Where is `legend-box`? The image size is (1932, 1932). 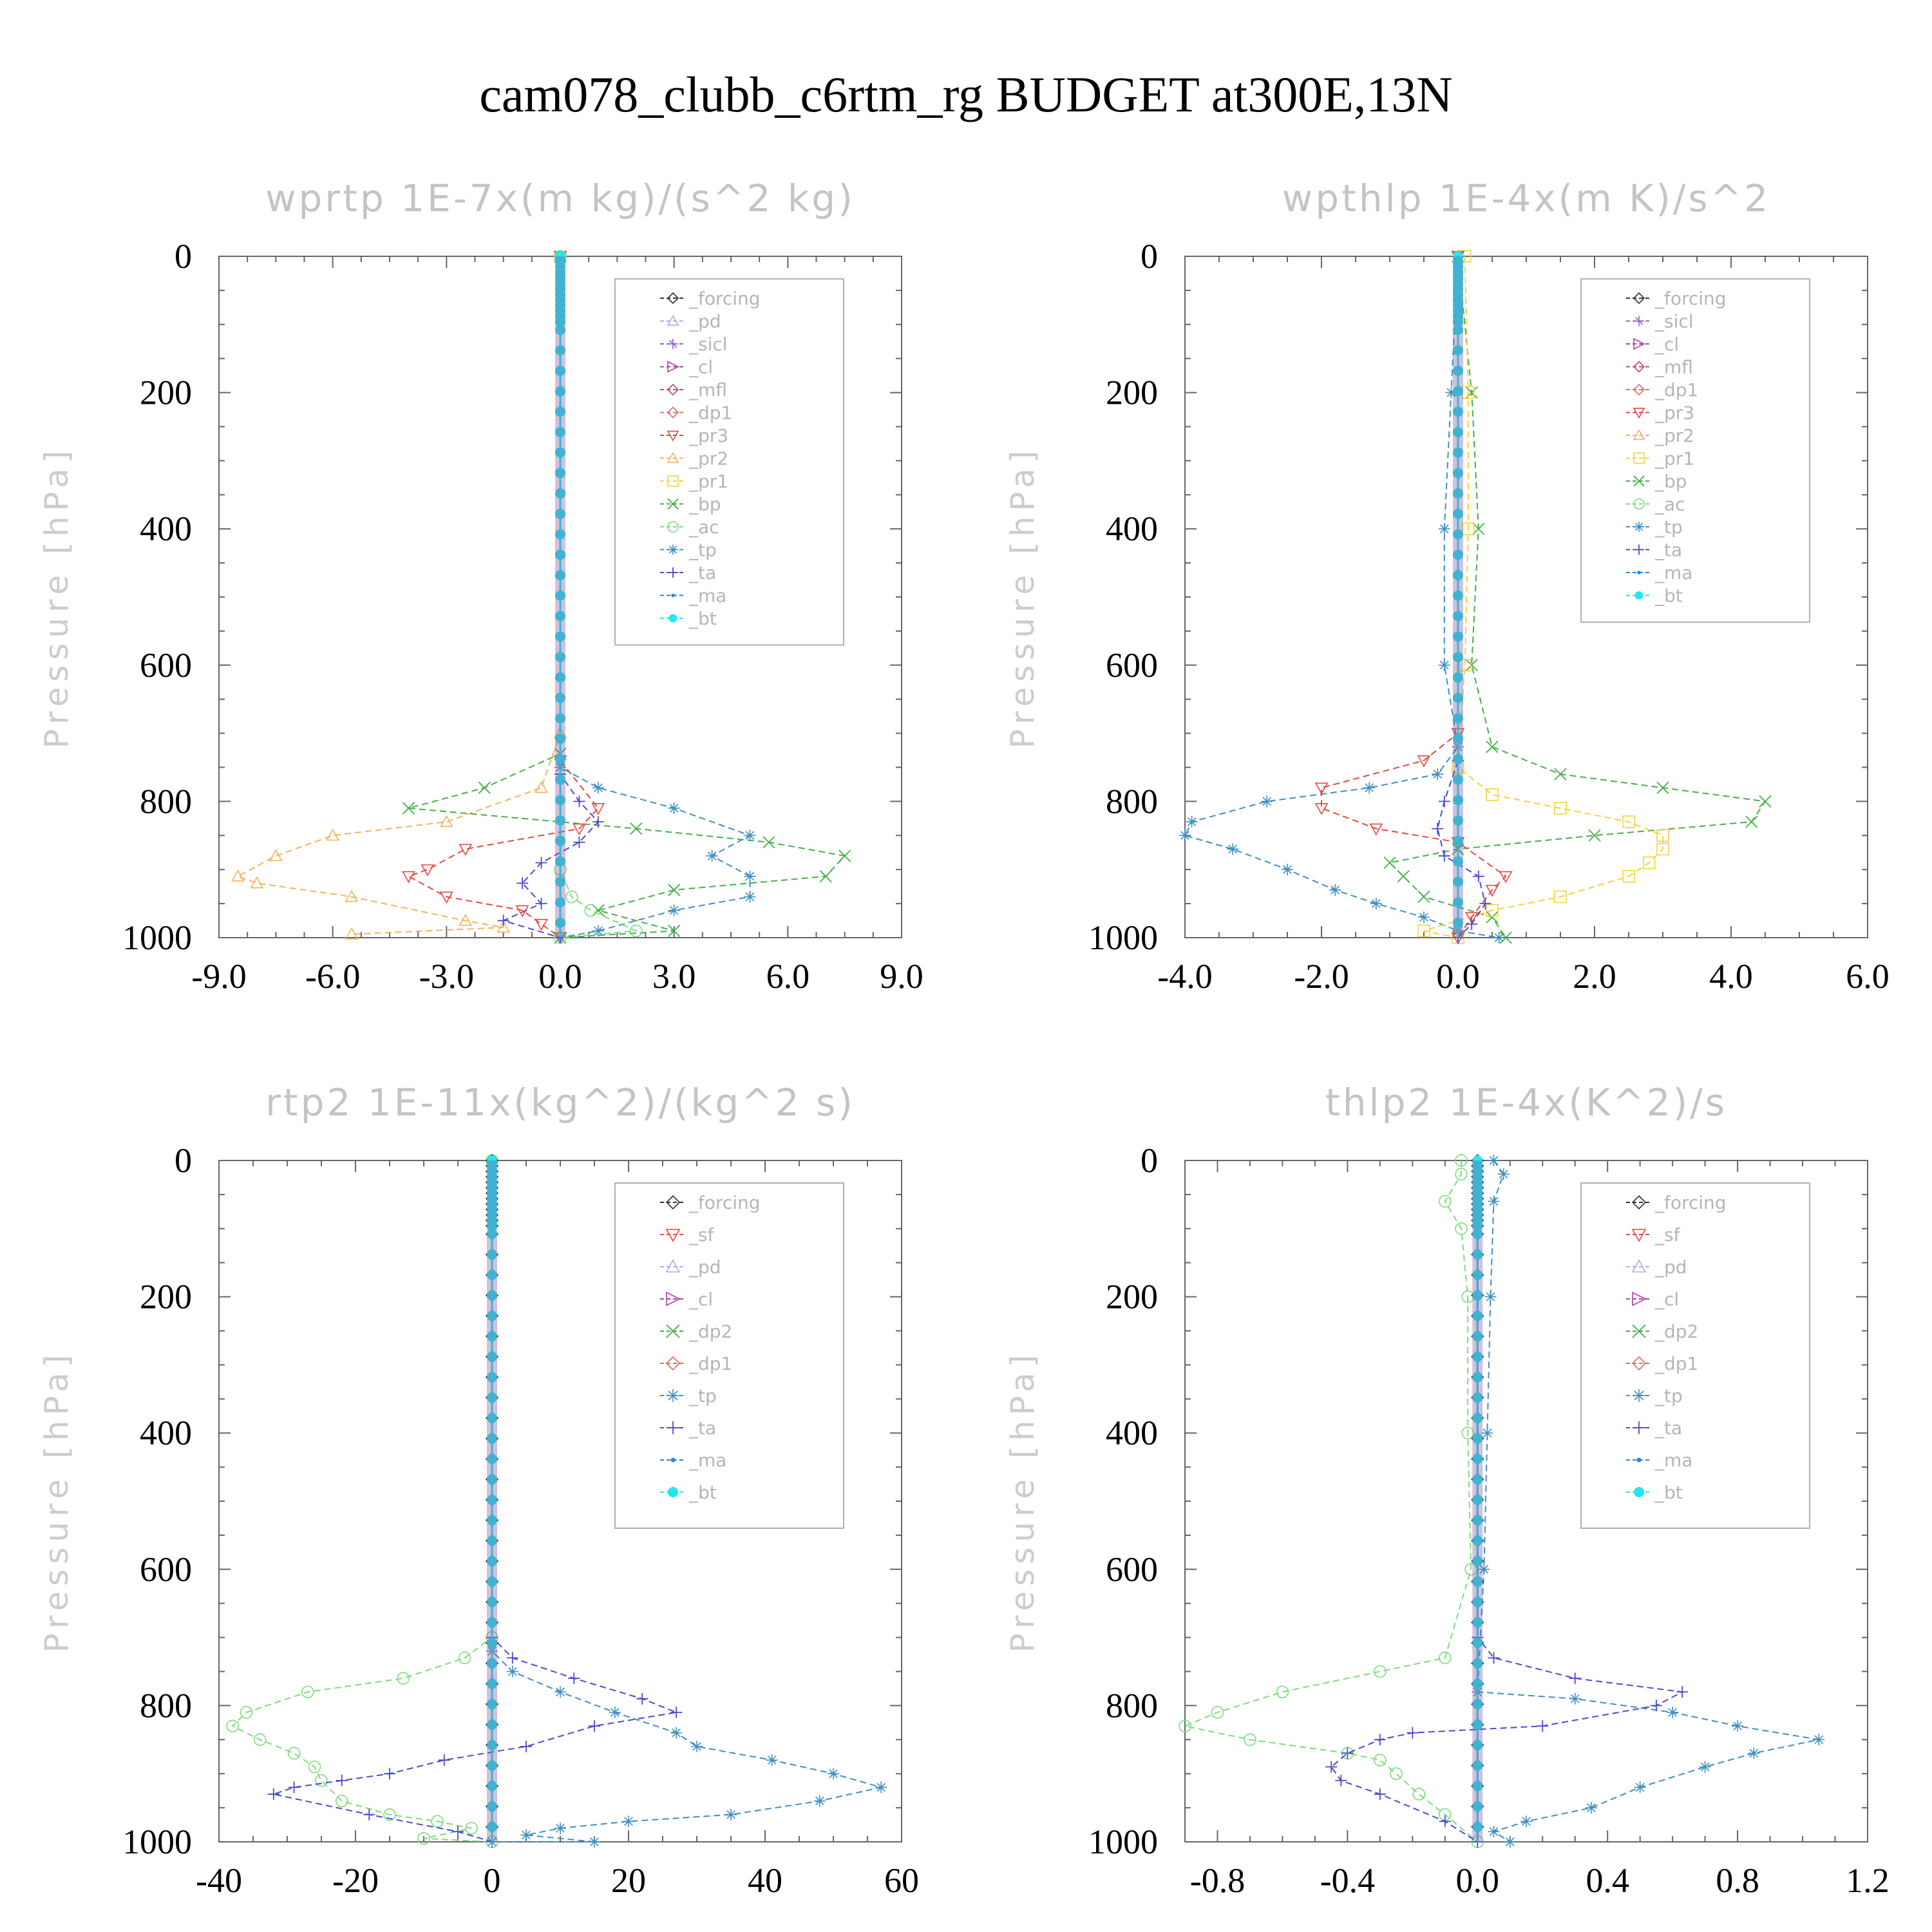 legend-box is located at coordinates (1695, 1355).